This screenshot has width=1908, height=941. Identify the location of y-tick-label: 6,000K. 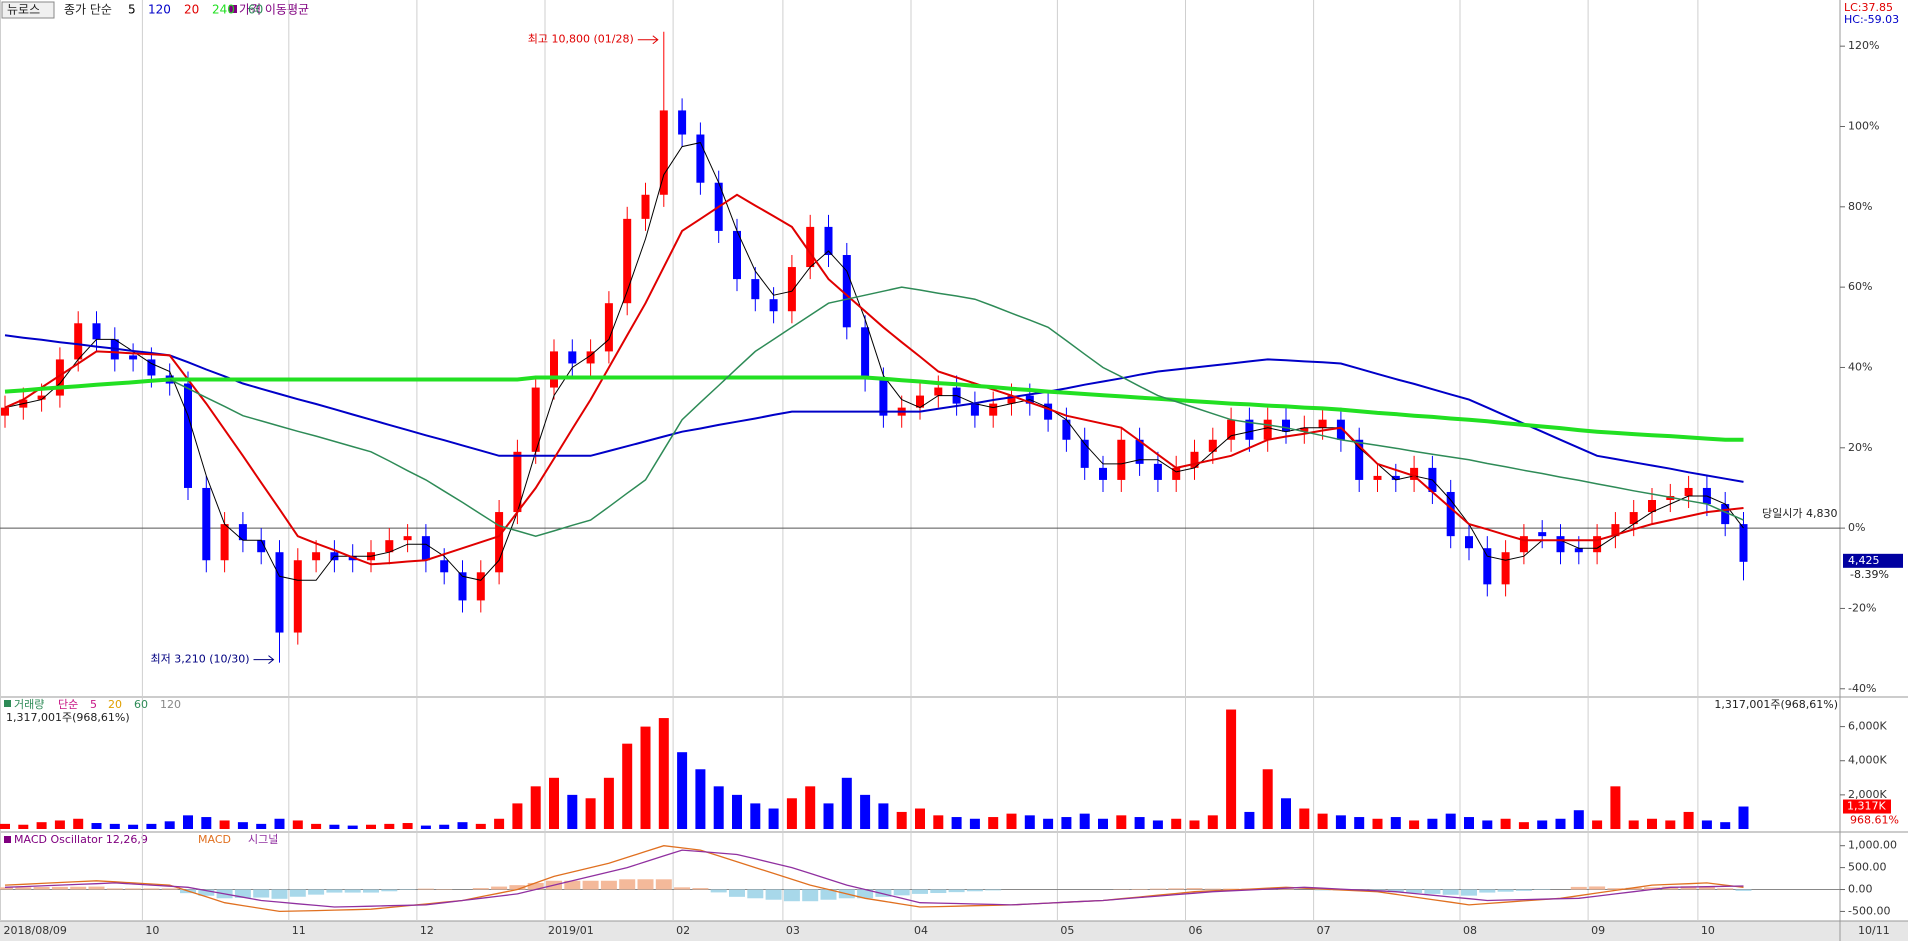
(1867, 726).